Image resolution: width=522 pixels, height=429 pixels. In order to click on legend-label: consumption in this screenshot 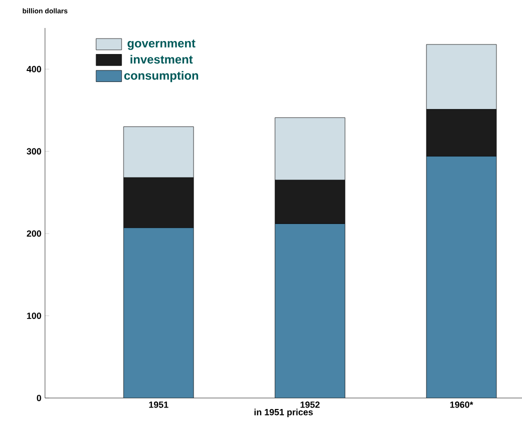, I will do `click(161, 76)`.